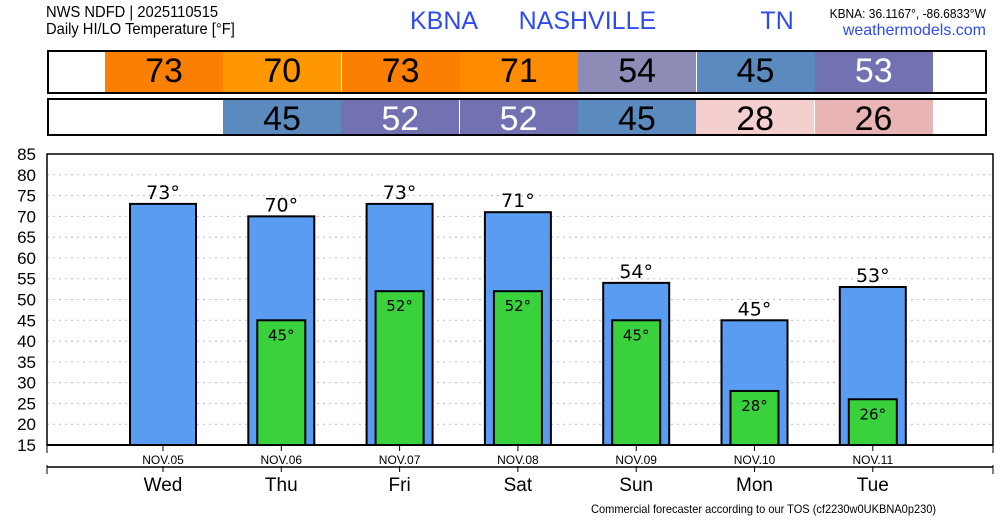 The height and width of the screenshot is (520, 1000). I want to click on day-label: Thu, so click(281, 485).